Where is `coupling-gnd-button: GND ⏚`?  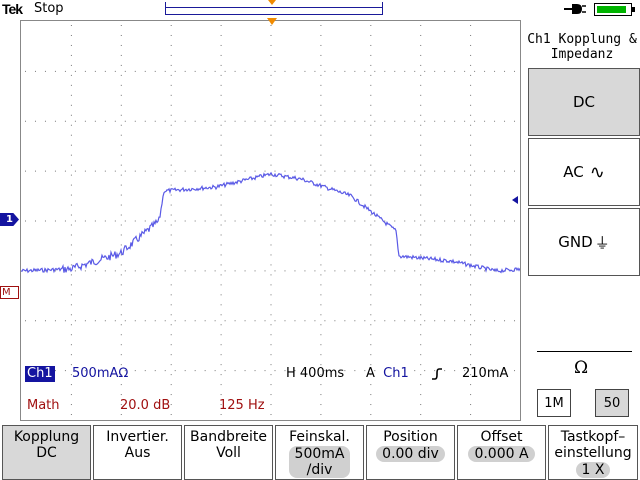 coupling-gnd-button: GND ⏚ is located at coordinates (584, 242).